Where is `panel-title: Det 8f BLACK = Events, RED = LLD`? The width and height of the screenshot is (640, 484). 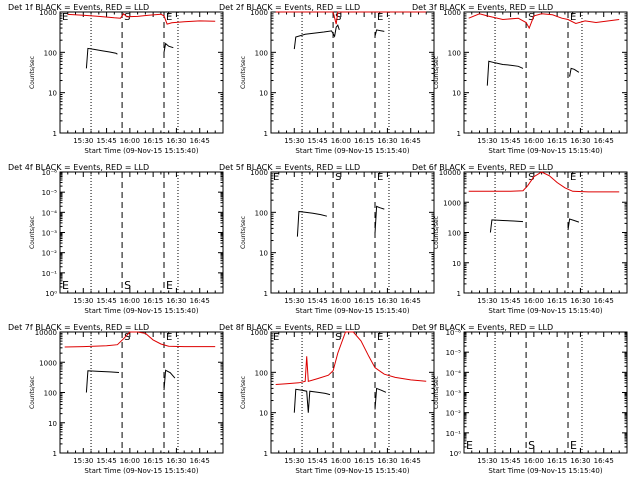
panel-title: Det 8f BLACK = Events, RED = LLD is located at coordinates (289, 327).